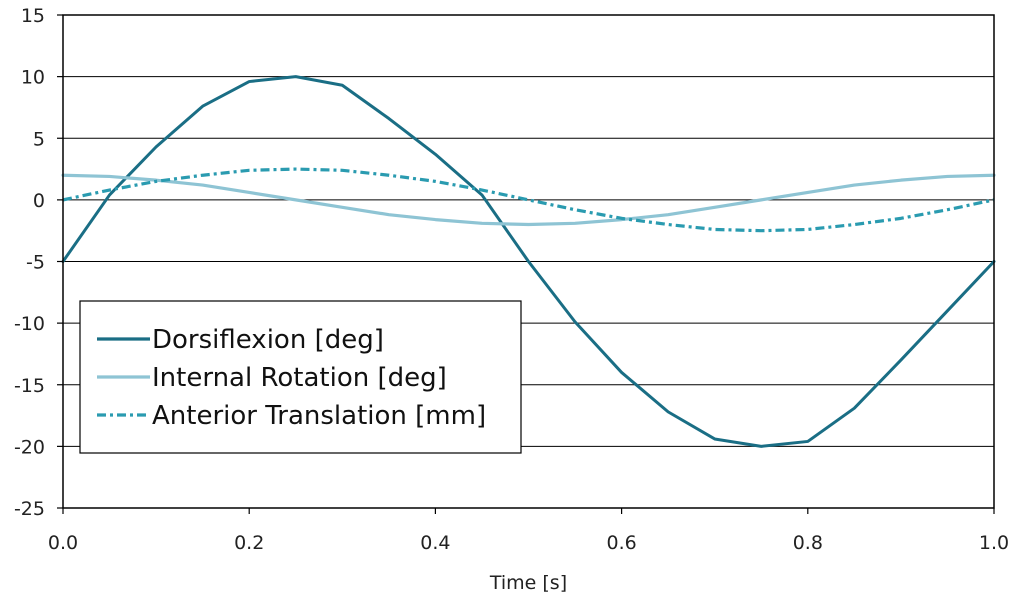  I want to click on y-tick-label: -25, so click(29, 509).